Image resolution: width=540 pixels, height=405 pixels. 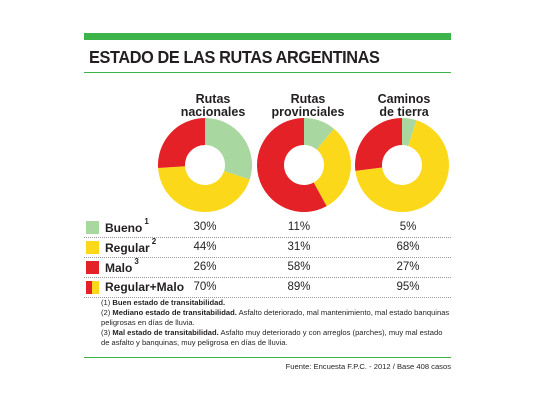 What do you see at coordinates (269, 267) in the screenshot?
I see `row-malo: Malo 3 26% 58% 27%` at bounding box center [269, 267].